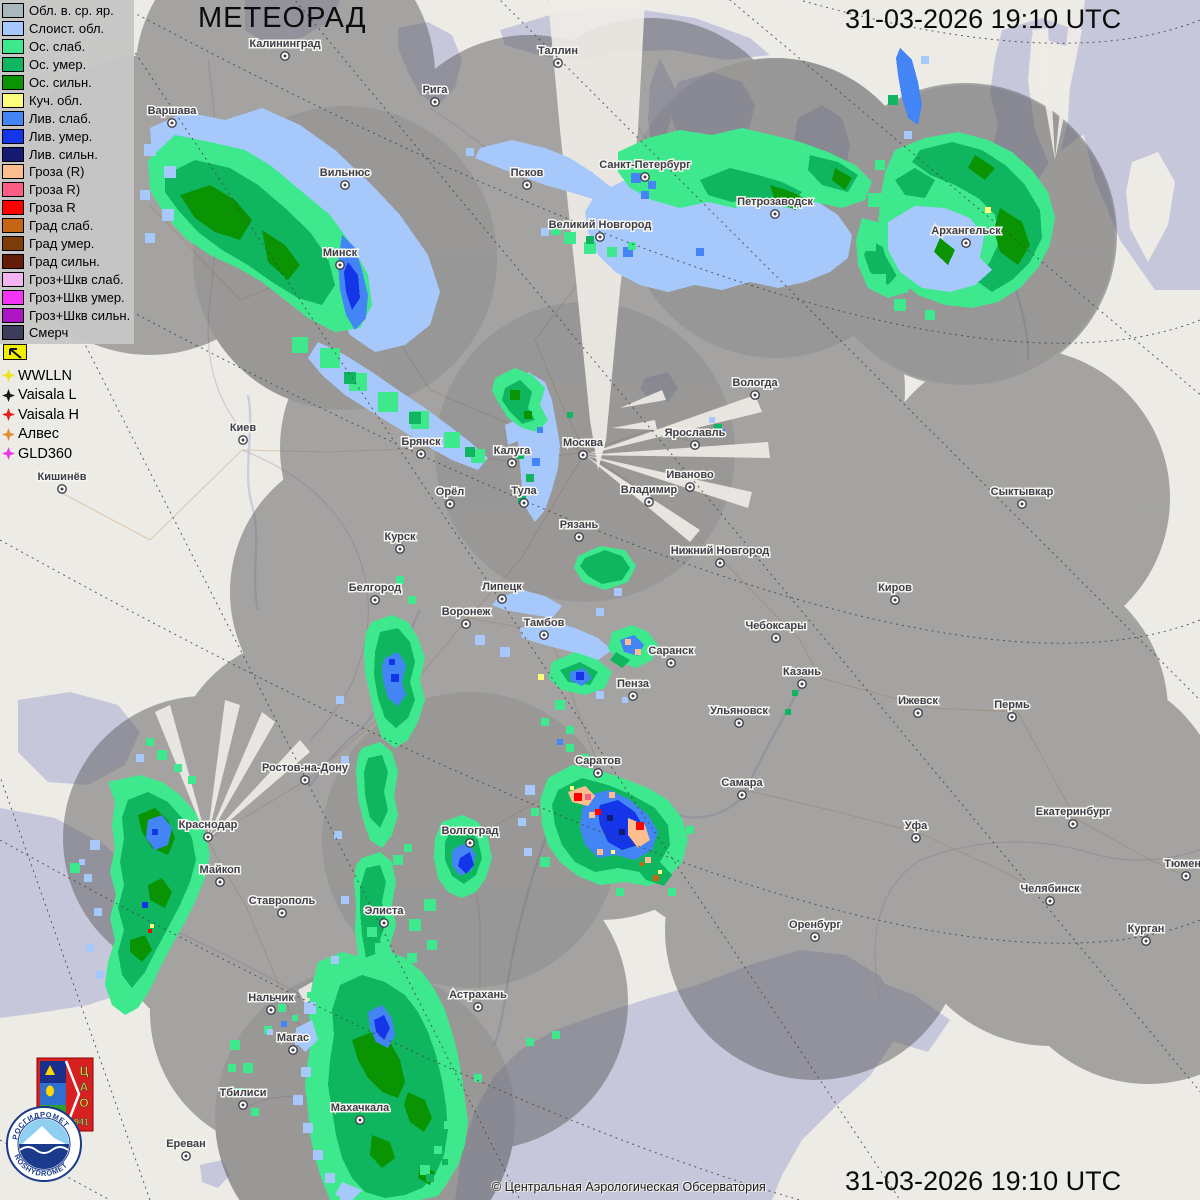  Describe the element at coordinates (450, 497) in the screenshot. I see `city: Орёл` at that location.